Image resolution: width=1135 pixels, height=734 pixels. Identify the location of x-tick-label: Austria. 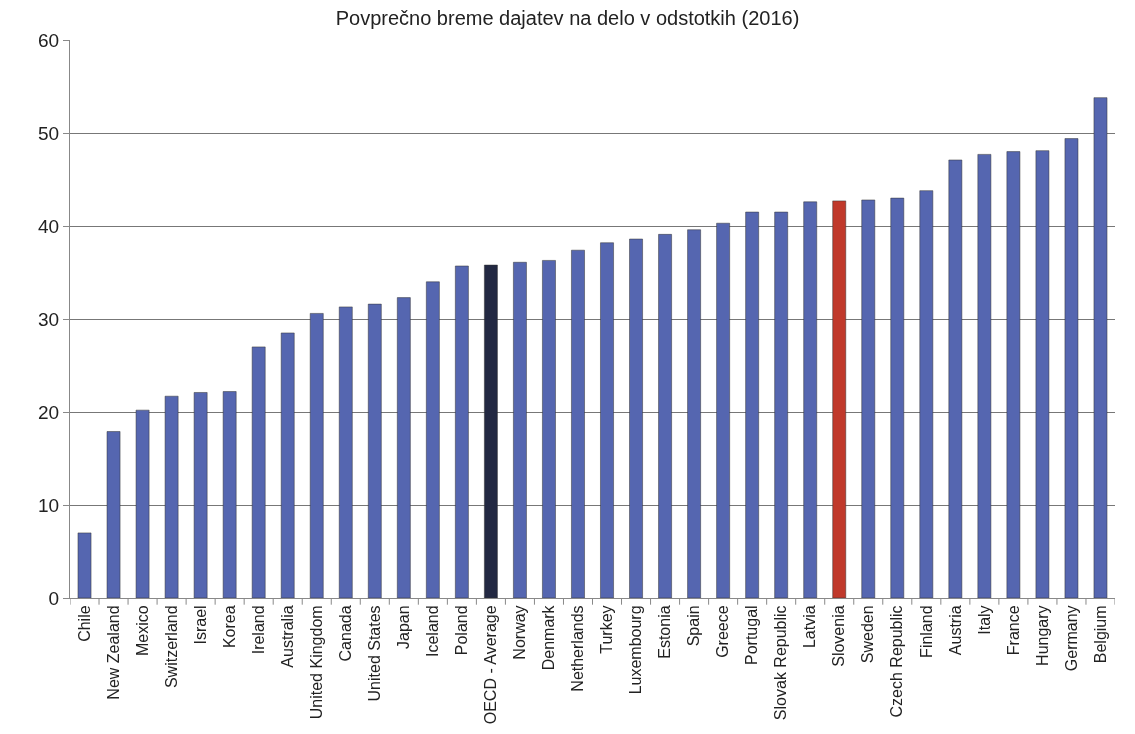
(955, 630).